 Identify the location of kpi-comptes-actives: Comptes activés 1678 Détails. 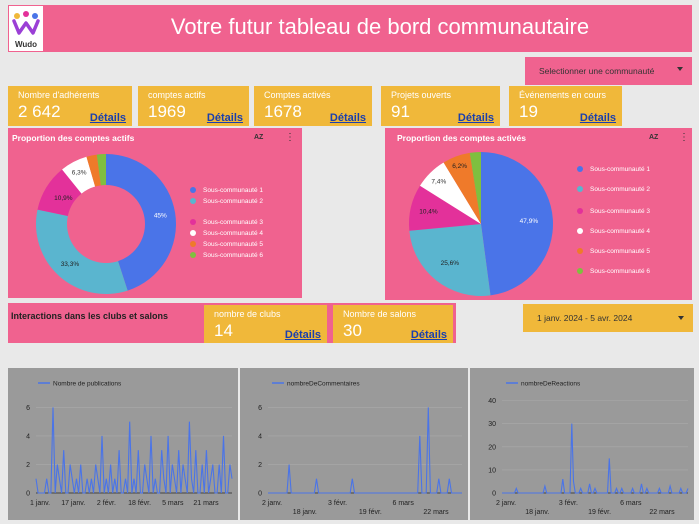
(313, 106).